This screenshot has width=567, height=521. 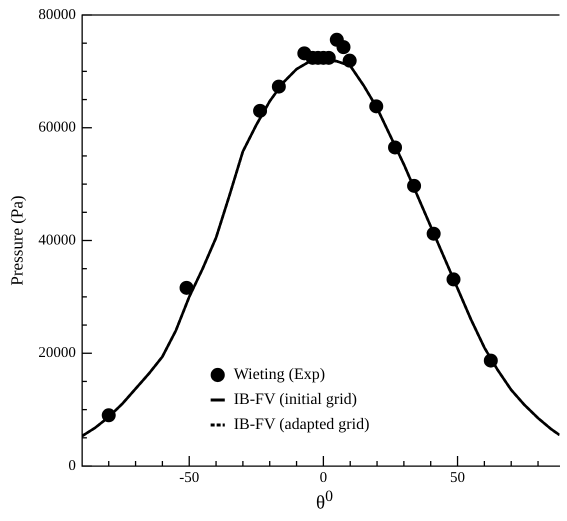 What do you see at coordinates (57, 240) in the screenshot?
I see `y-tick-label: 40000` at bounding box center [57, 240].